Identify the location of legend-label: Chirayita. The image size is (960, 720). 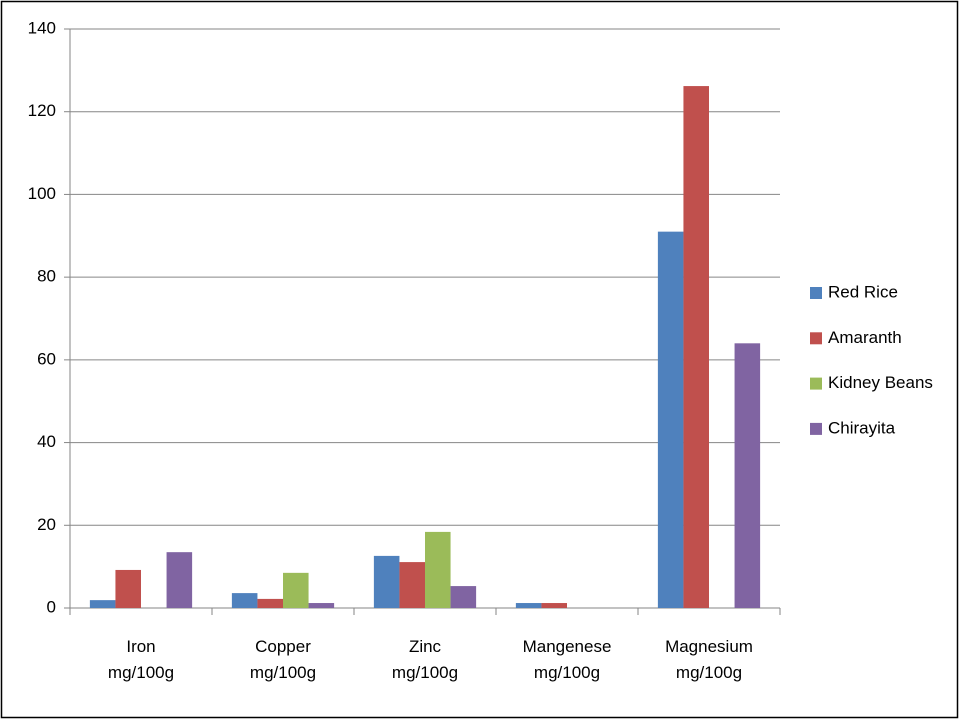
(862, 427).